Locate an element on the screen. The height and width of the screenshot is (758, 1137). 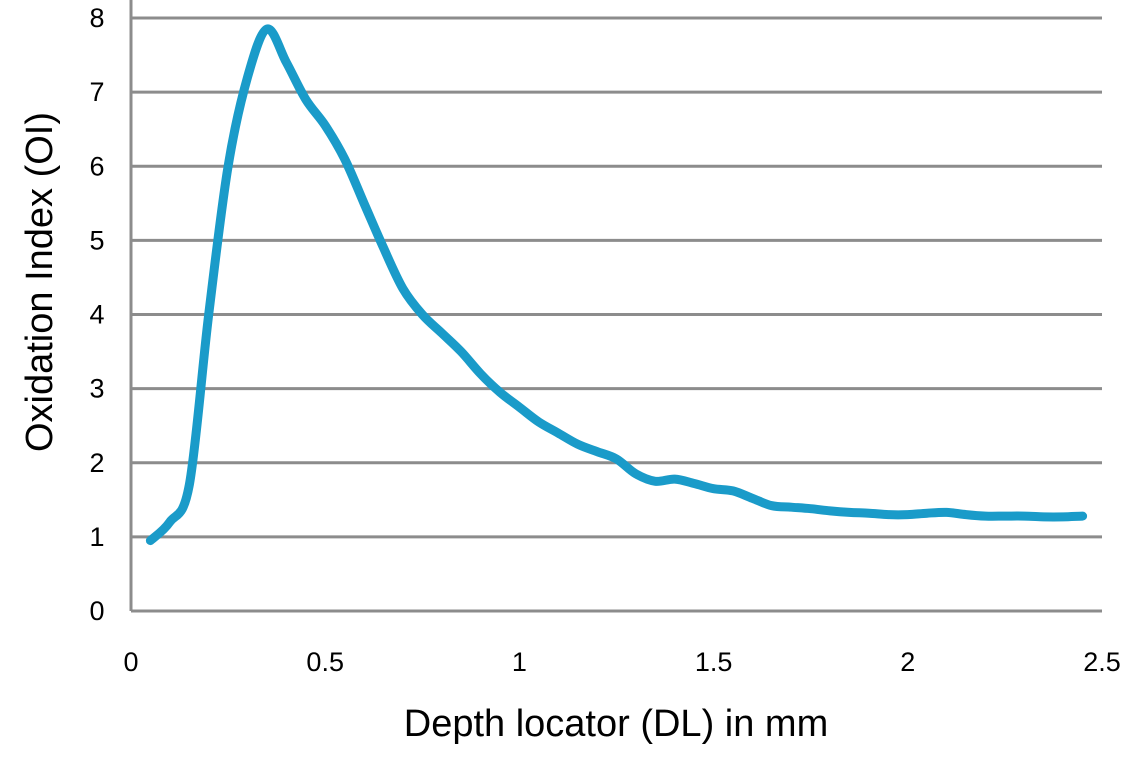
x-tick-label: 0.5 is located at coordinates (325, 662).